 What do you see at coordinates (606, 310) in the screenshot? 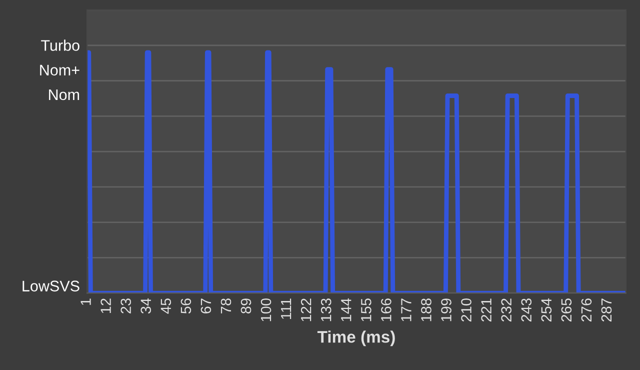
I see `x-tick-label: 287` at bounding box center [606, 310].